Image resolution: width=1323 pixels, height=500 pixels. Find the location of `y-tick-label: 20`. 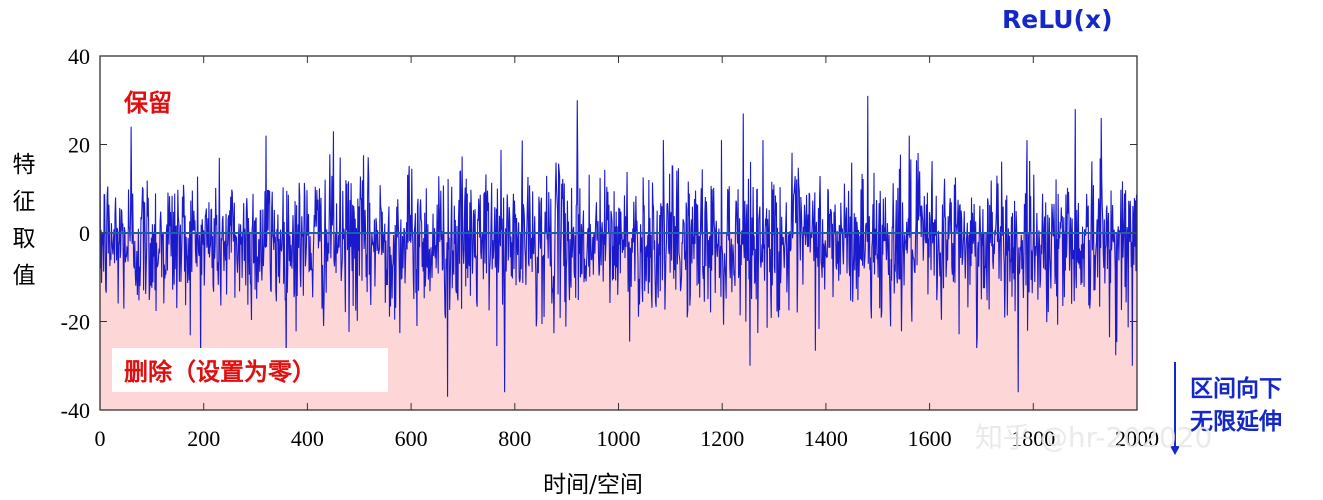

y-tick-label: 20 is located at coordinates (79, 145).